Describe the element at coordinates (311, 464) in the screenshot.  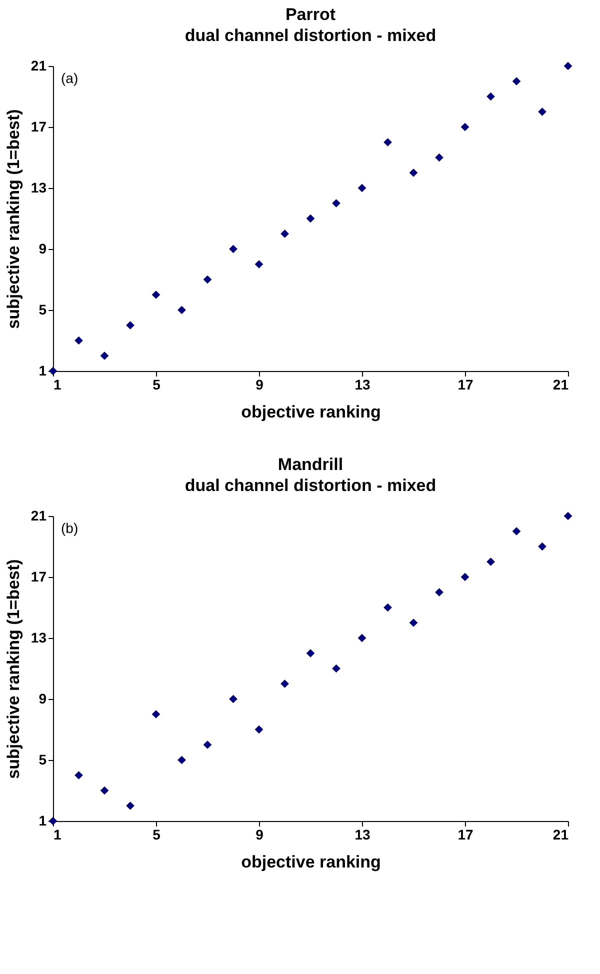
I see `chart-title: Mandrill` at that location.